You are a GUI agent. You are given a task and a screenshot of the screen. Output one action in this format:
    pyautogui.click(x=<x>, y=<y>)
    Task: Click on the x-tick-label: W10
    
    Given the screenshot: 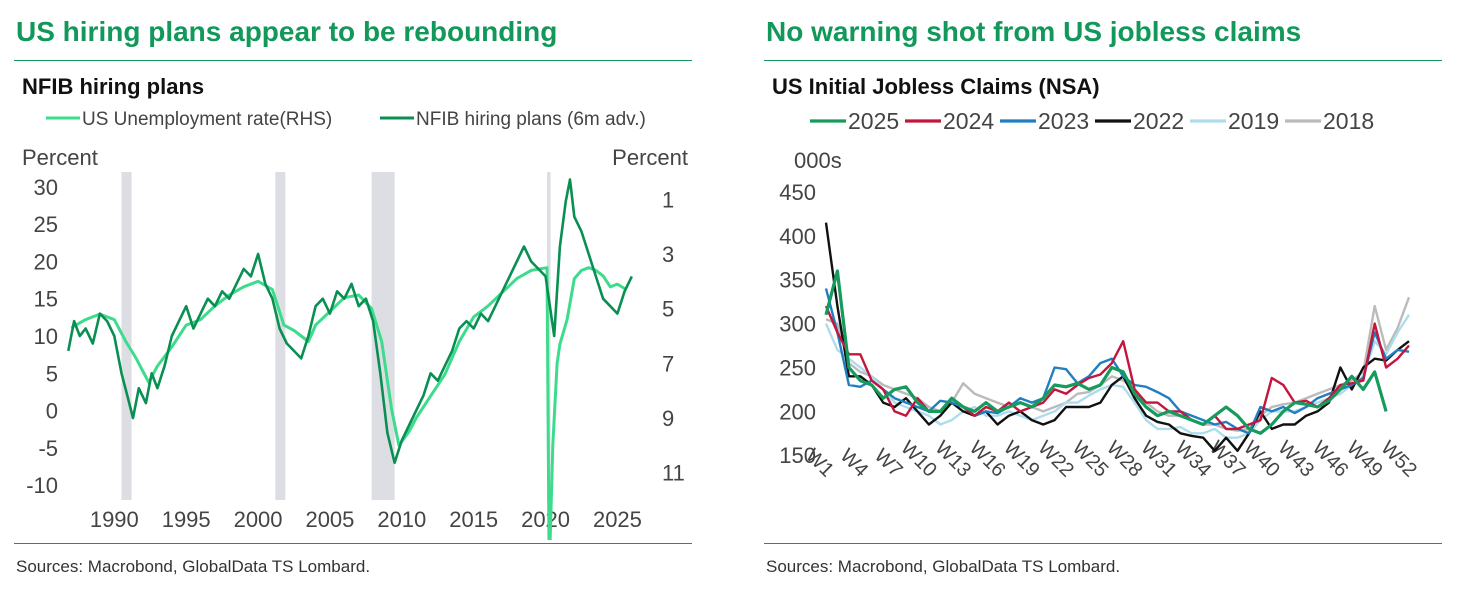 What is the action you would take?
    pyautogui.click(x=918, y=459)
    